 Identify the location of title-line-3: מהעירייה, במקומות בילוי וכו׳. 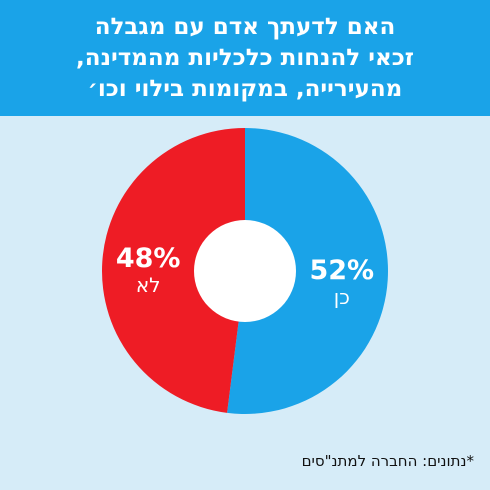
(245, 88).